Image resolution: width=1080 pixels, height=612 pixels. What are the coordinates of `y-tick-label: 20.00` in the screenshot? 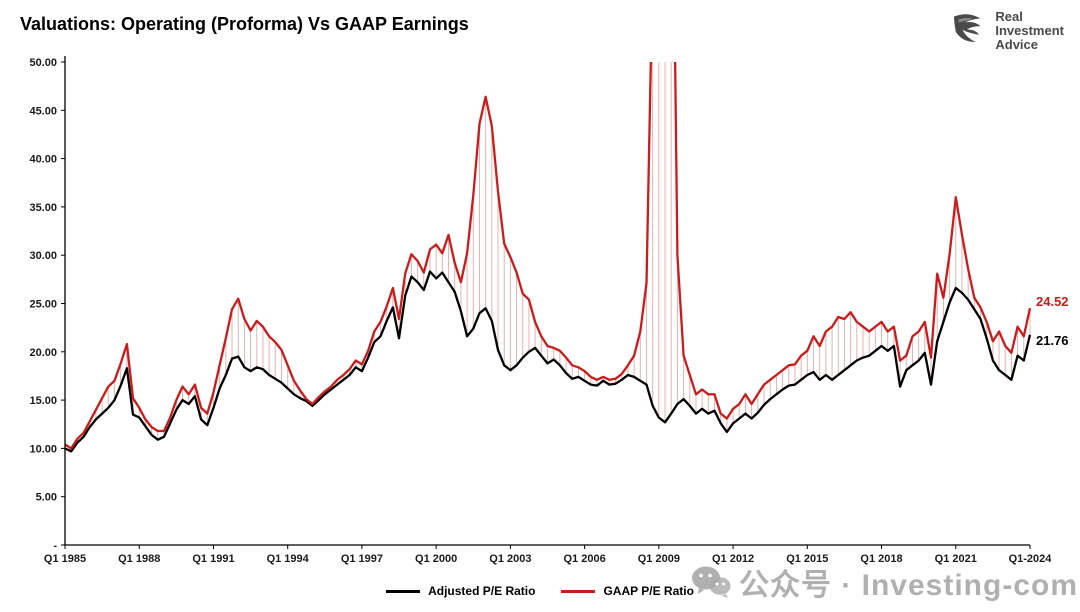 It's located at (43, 353).